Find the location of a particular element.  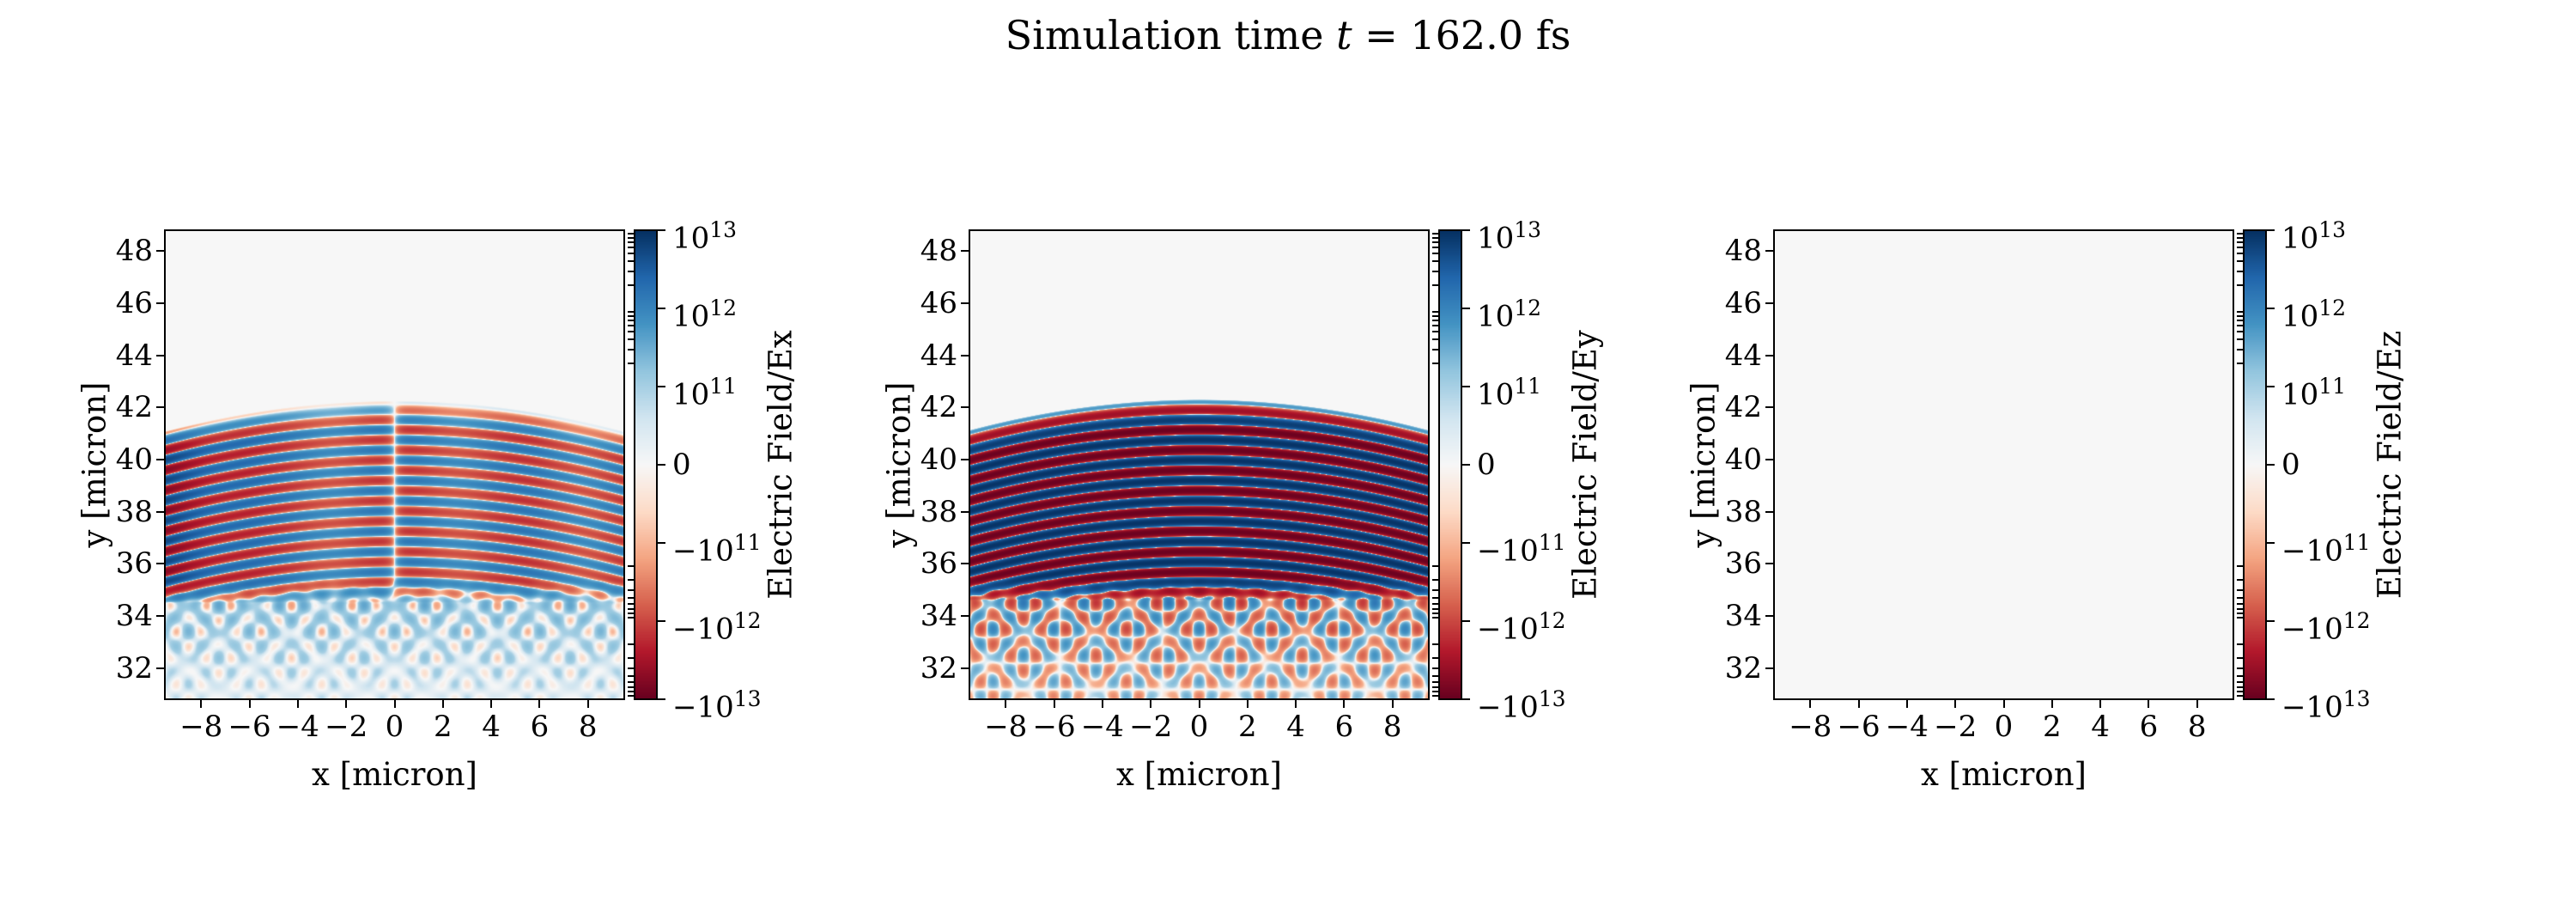

figure-title: Simulation time t = 162.0 fs is located at coordinates (1288, 35).